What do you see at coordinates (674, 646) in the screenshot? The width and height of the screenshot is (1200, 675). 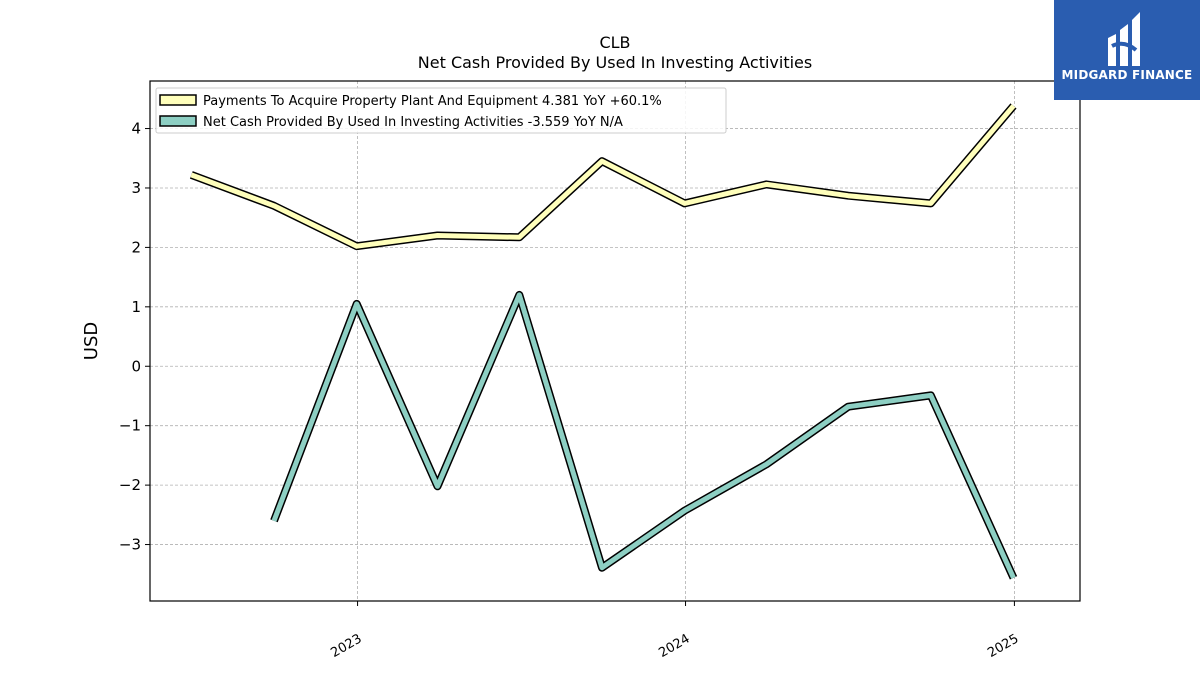 I see `x-tick-label: 2024` at bounding box center [674, 646].